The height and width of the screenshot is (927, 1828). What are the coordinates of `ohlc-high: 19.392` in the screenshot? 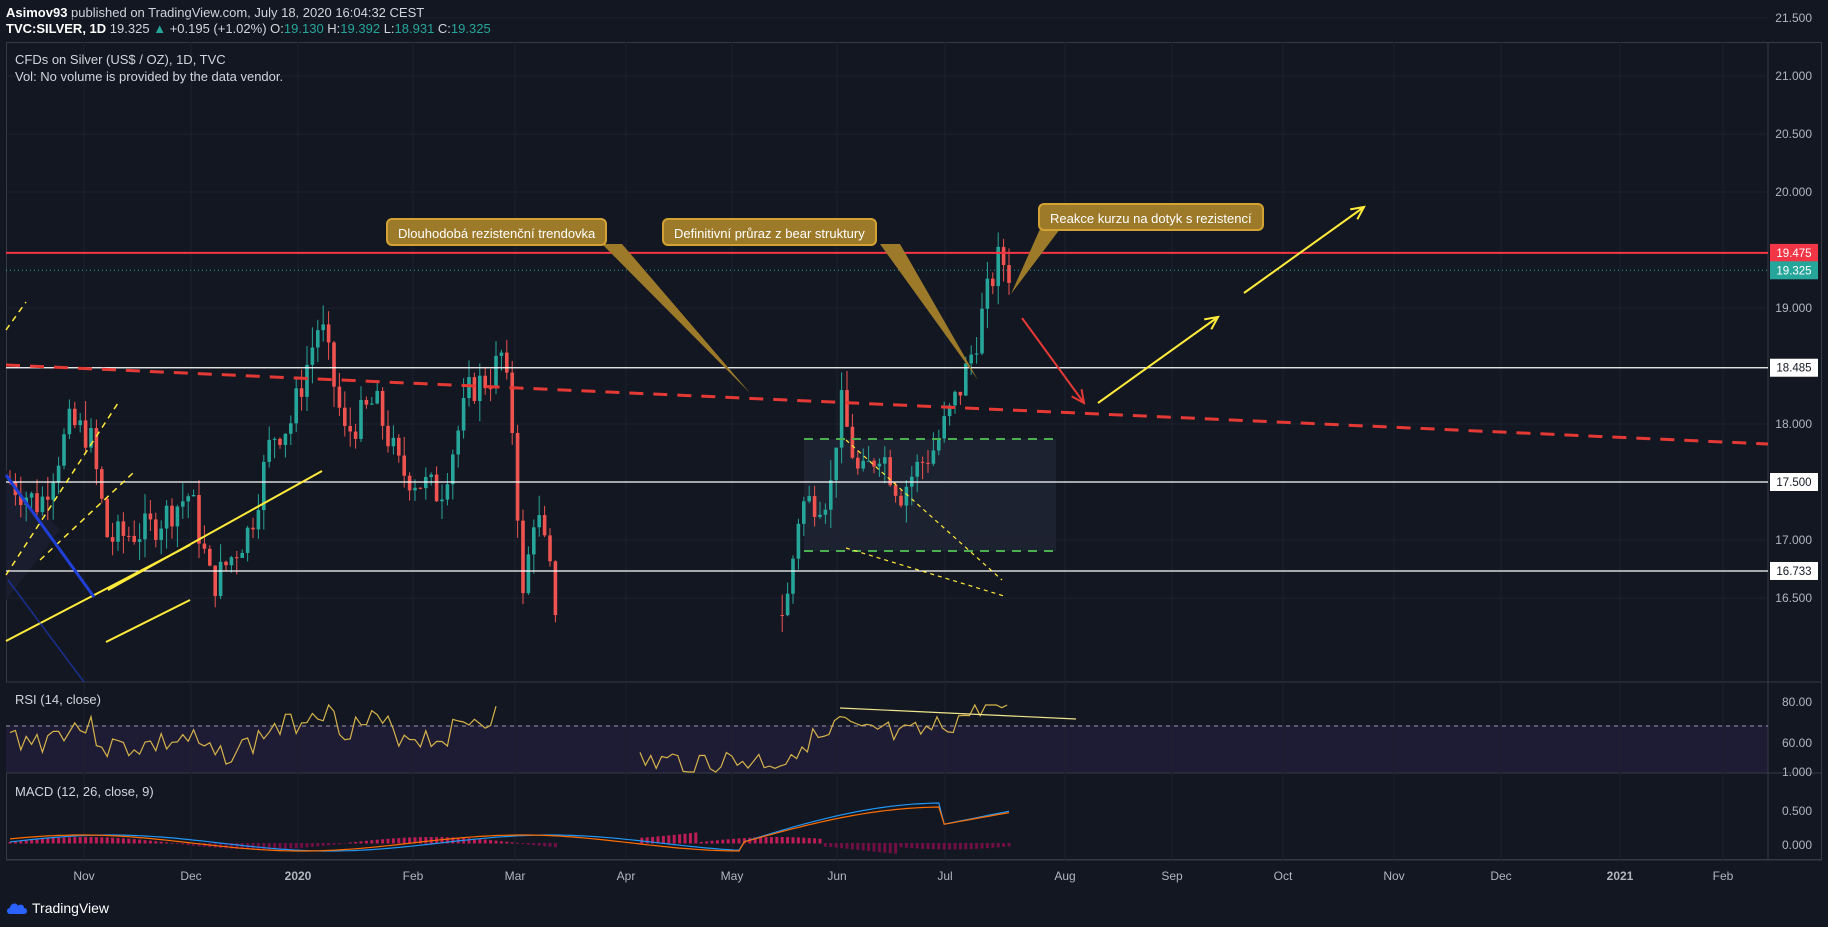 It's located at (360, 28).